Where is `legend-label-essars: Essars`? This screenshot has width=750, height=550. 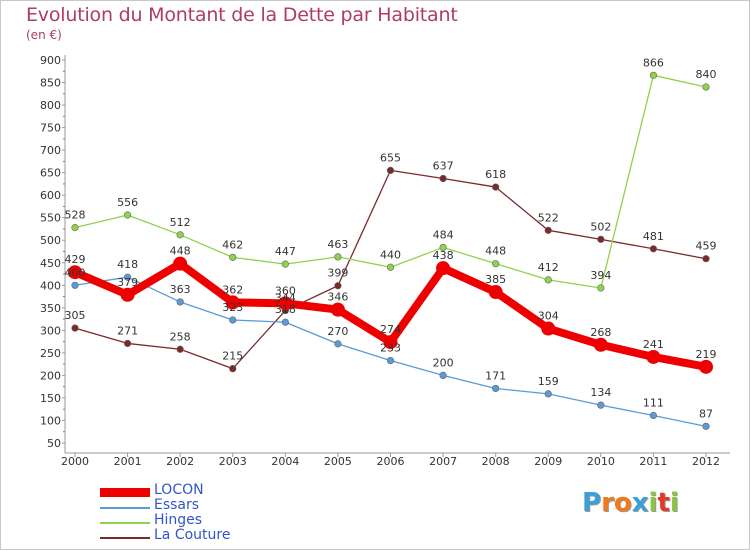
legend-label-essars: Essars is located at coordinates (177, 505).